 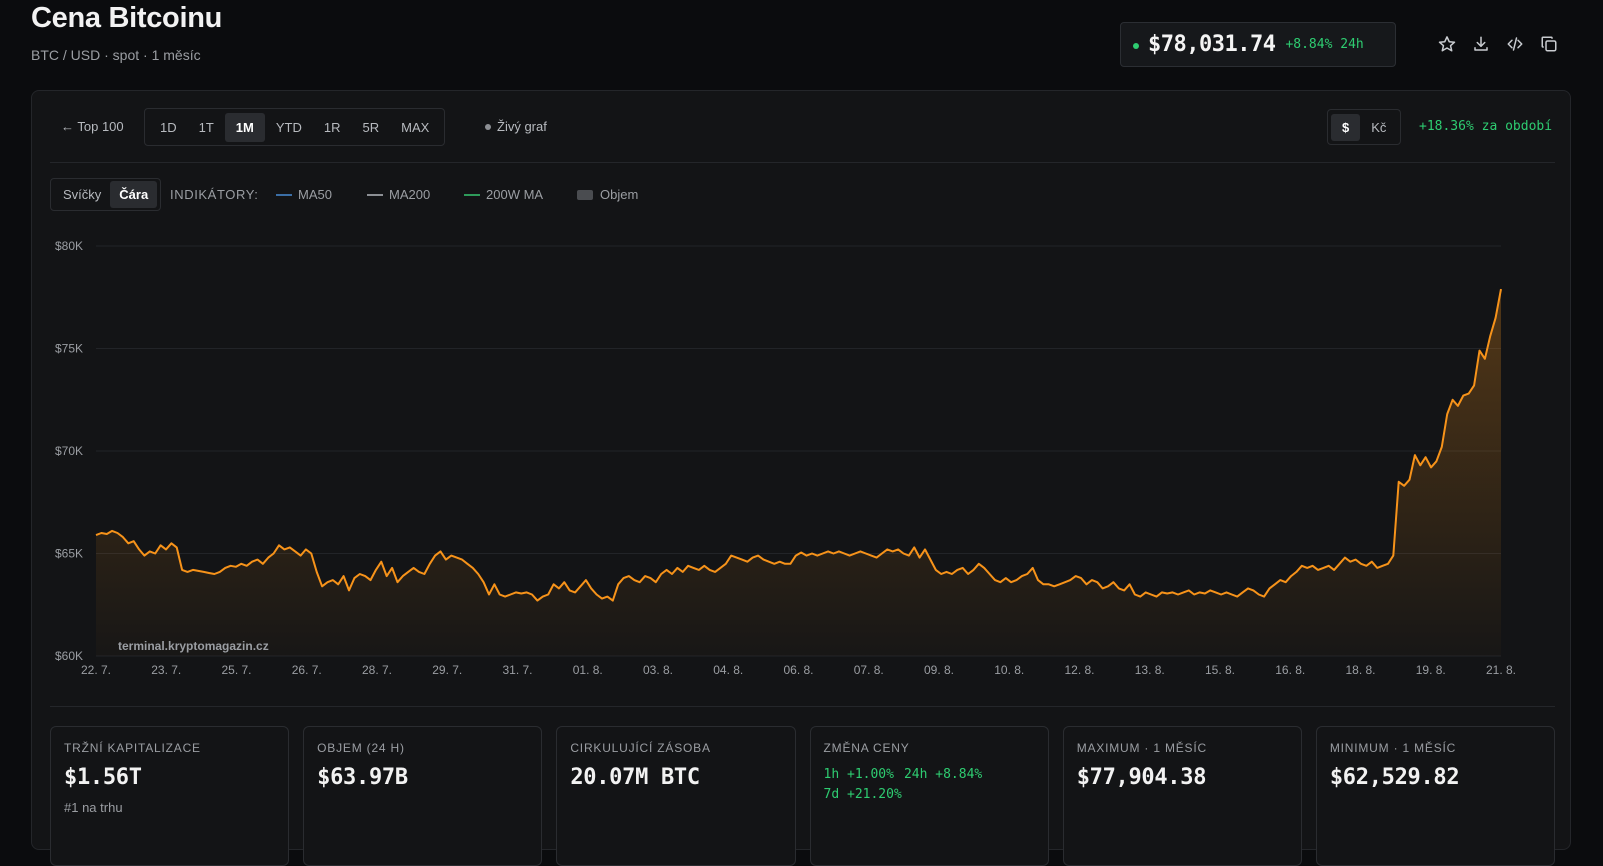 What do you see at coordinates (1515, 44) in the screenshot?
I see `embed-code-icon` at bounding box center [1515, 44].